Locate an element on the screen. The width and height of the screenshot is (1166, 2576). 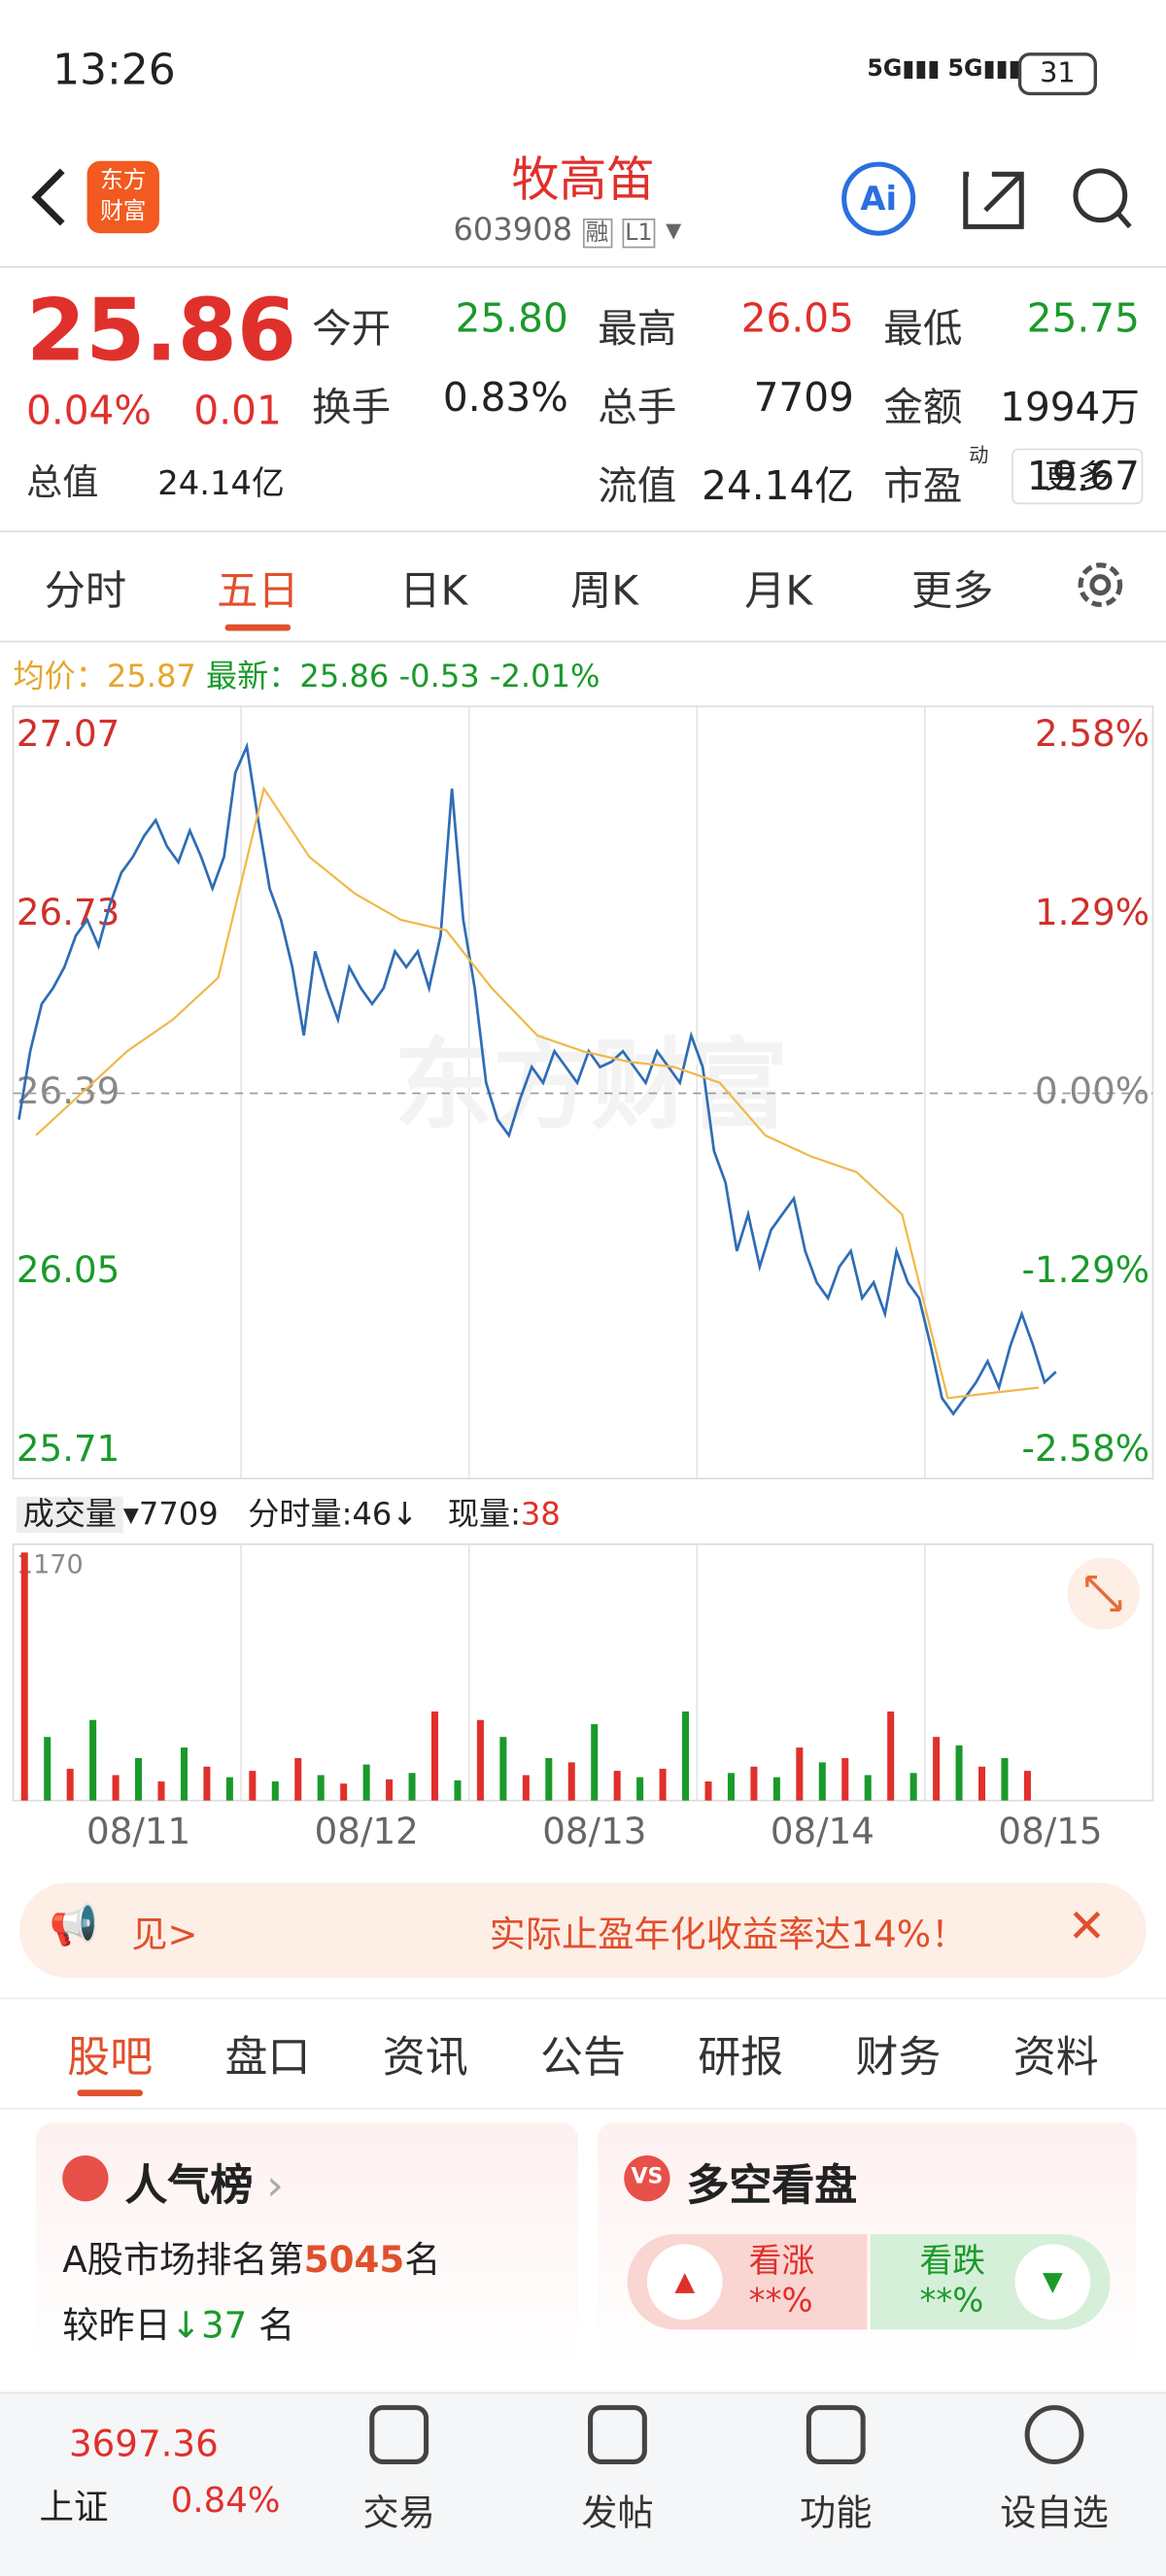
x-tick-label: 08/14 is located at coordinates (822, 1831).